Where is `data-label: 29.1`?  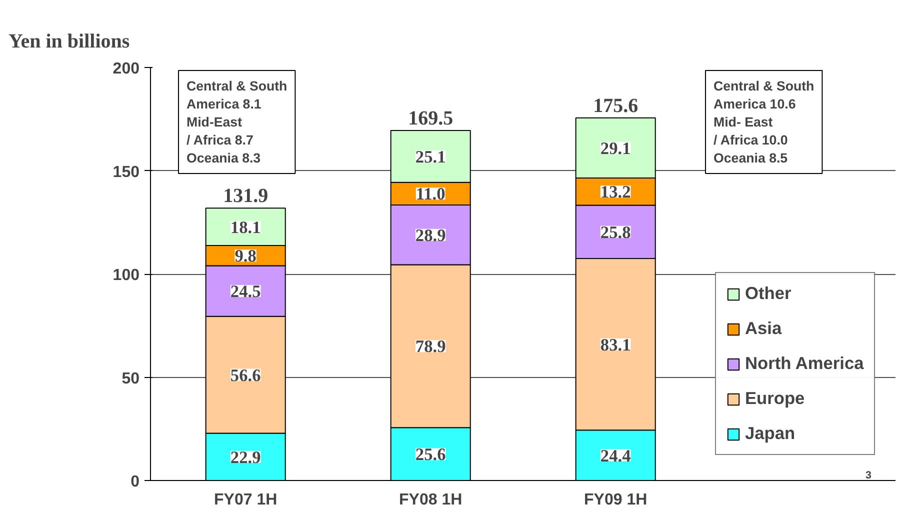 data-label: 29.1 is located at coordinates (615, 148).